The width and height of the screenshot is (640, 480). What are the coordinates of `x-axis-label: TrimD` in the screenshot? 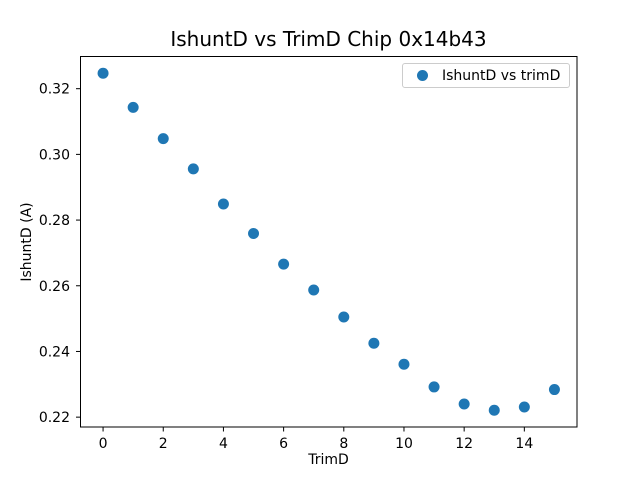 It's located at (328, 460).